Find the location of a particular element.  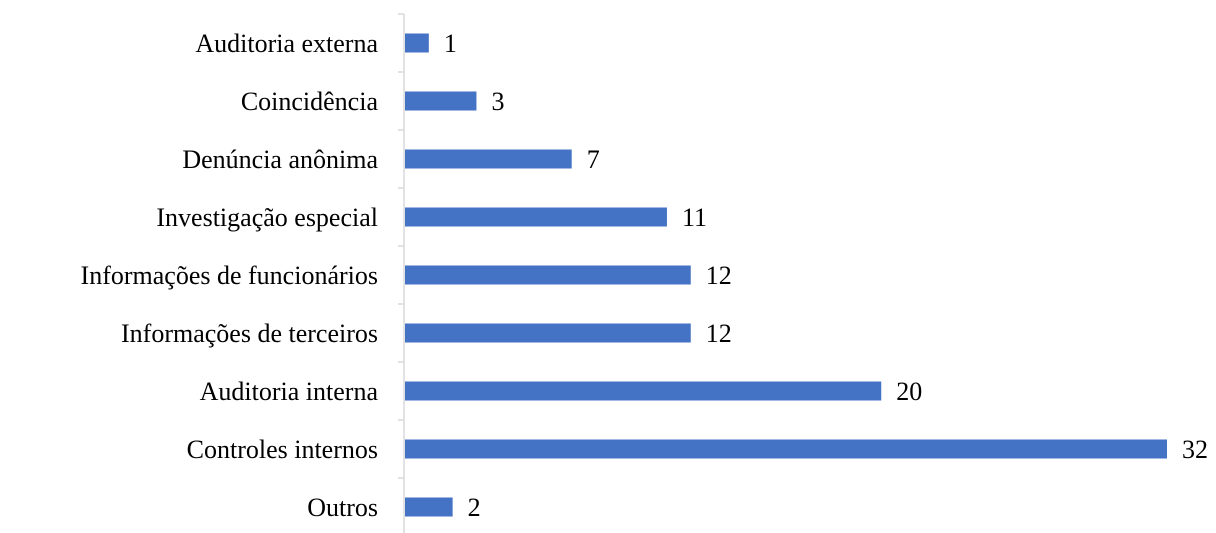

axis-ticks is located at coordinates (401, 246).